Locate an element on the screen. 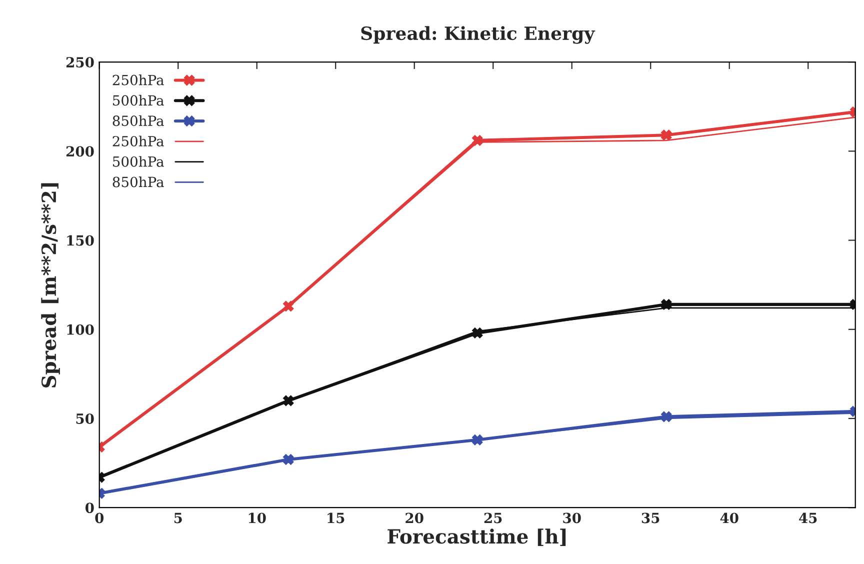 Image resolution: width=864 pixels, height=564 pixels. x-axis-title: Forecasttime [h] is located at coordinates (477, 537).